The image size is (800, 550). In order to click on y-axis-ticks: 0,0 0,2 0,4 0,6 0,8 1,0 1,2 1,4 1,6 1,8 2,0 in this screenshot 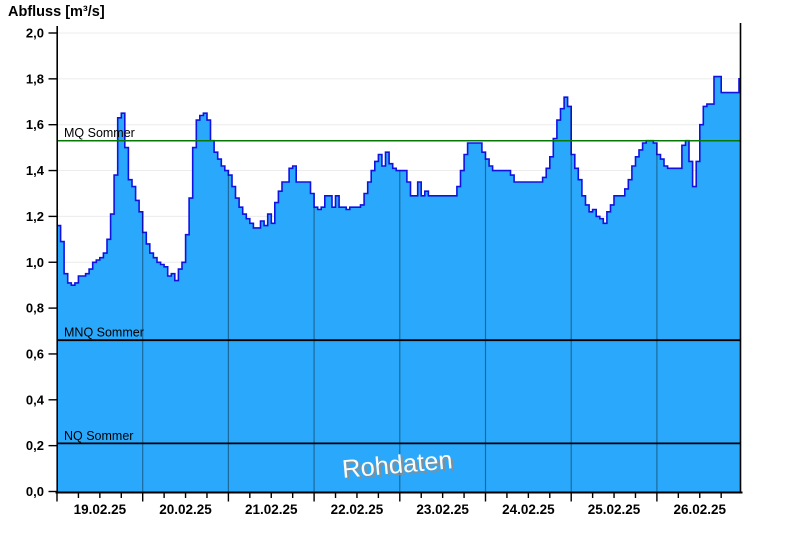, I will do `click(41, 262)`.